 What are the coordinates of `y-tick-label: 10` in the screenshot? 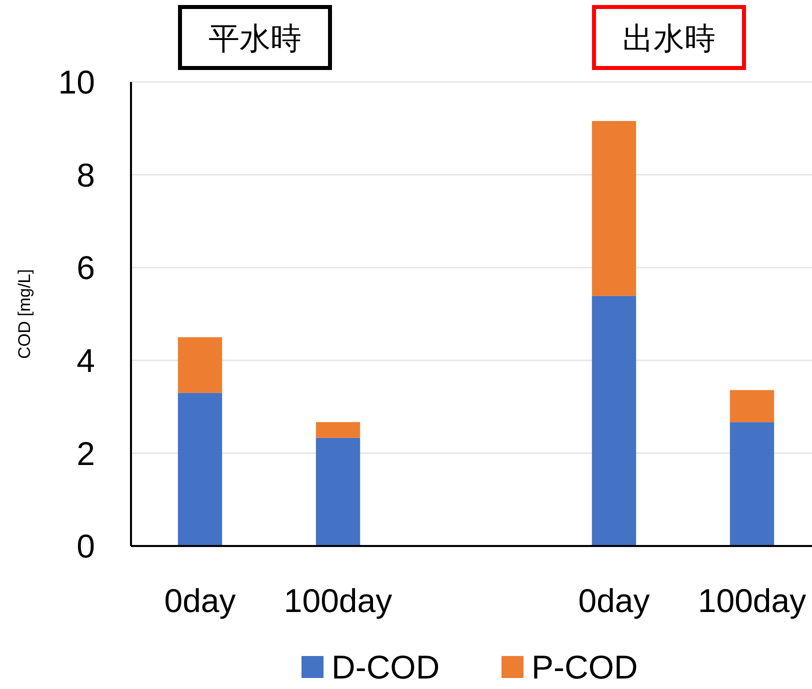 It's located at (76, 82).